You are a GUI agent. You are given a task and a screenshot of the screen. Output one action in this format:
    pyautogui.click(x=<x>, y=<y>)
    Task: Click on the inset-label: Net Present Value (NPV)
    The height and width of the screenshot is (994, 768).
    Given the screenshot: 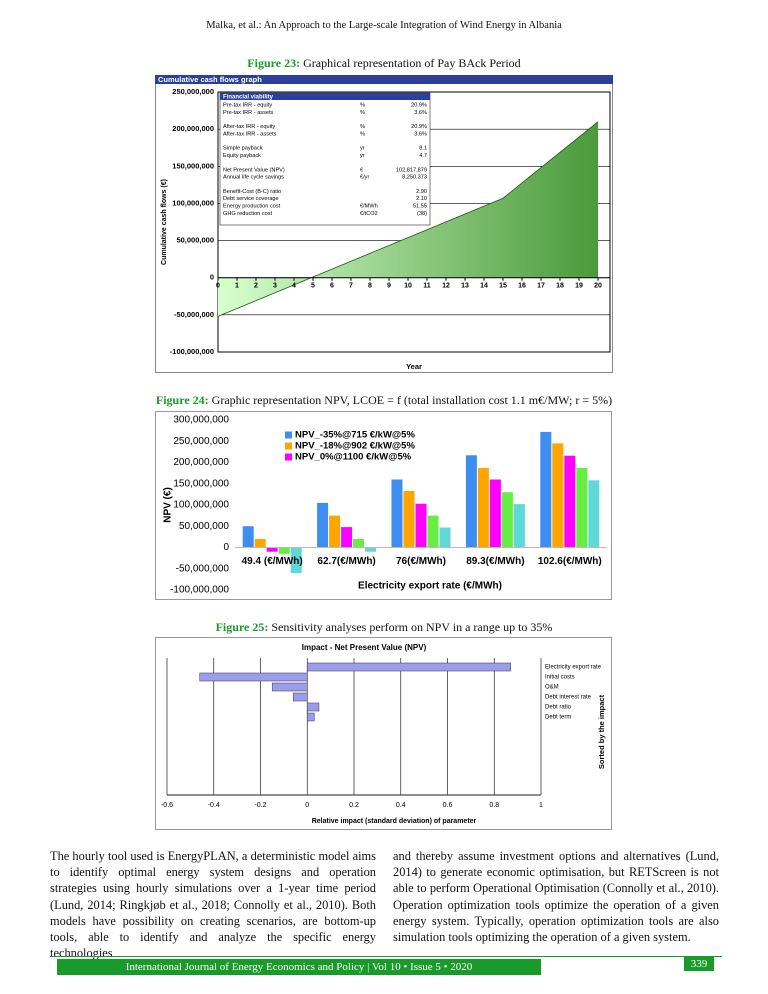 What is the action you would take?
    pyautogui.click(x=254, y=170)
    